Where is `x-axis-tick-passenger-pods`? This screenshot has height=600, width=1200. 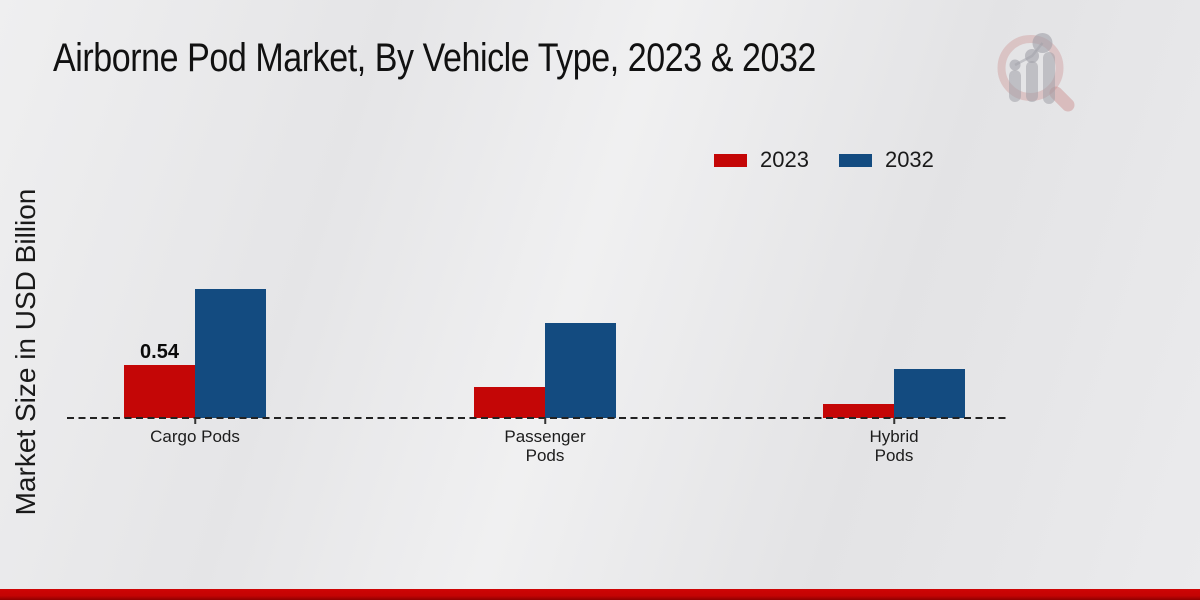 x-axis-tick-passenger-pods is located at coordinates (545, 421).